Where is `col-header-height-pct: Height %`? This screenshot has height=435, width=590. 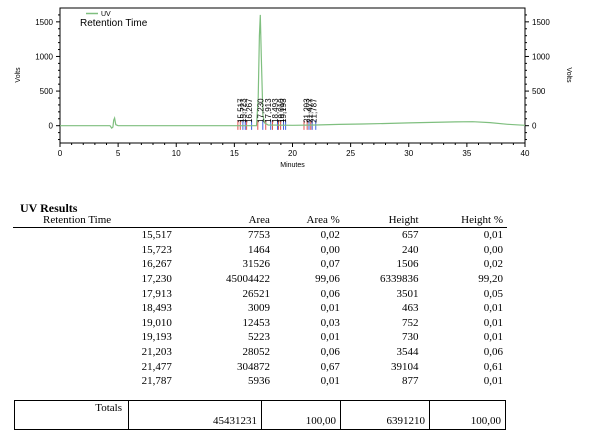
col-header-height-pct: Height % is located at coordinates (464, 221).